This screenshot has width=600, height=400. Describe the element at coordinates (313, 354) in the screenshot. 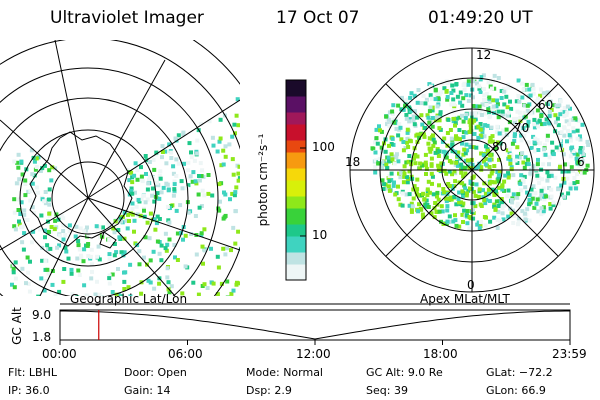

I see `x-tick-1200: 12:00` at that location.